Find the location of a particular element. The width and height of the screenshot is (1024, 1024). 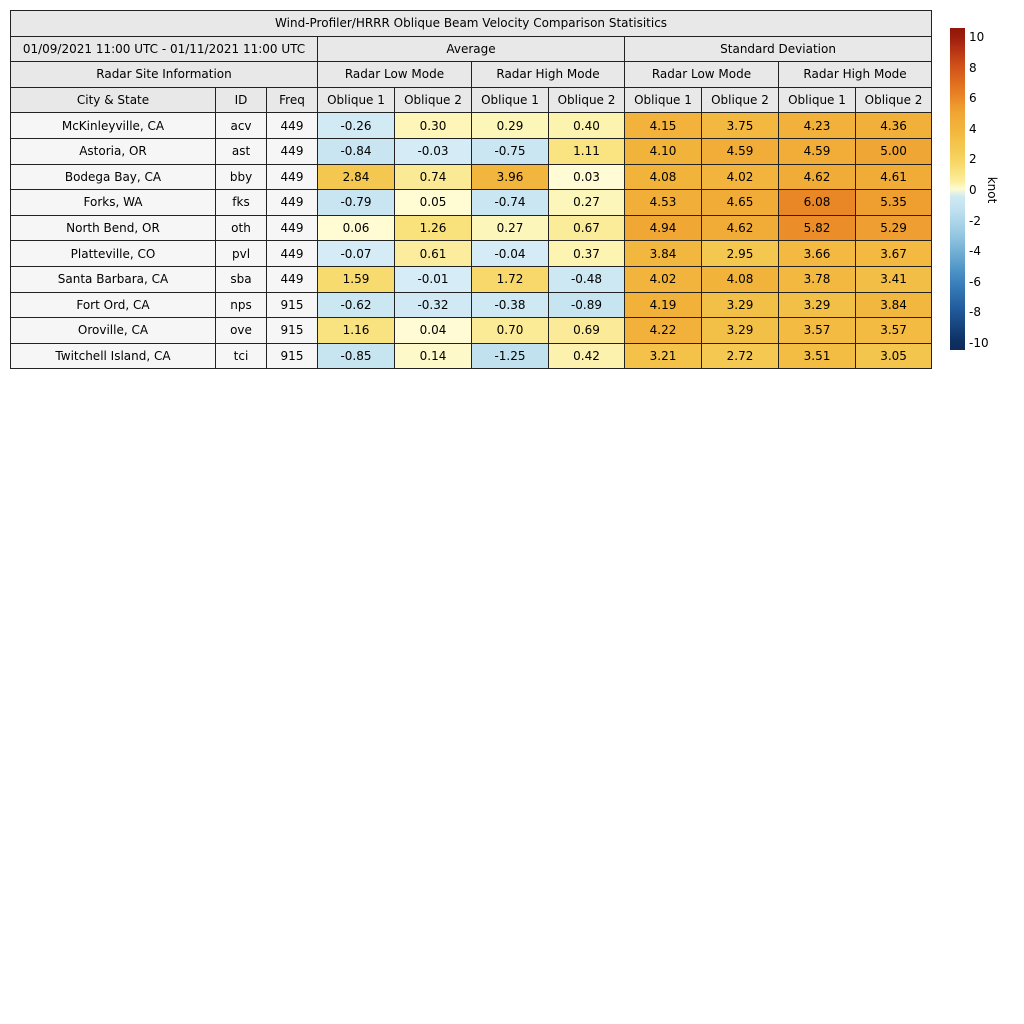

avg-low-mode-header: Radar Low Mode is located at coordinates (394, 74).